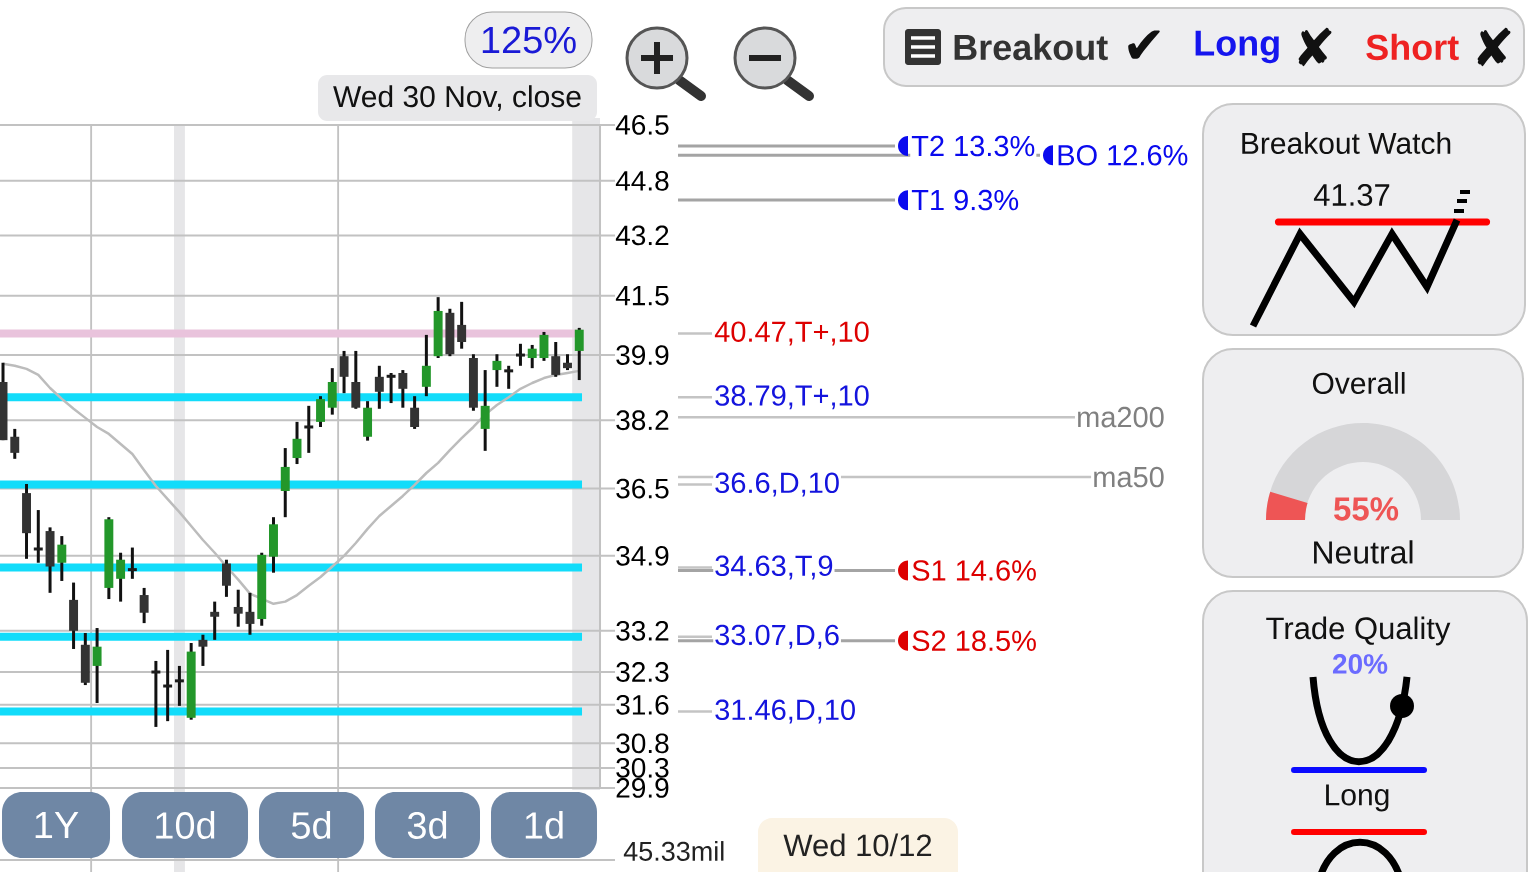  I want to click on y-tick-label: 30.3, so click(642, 768).